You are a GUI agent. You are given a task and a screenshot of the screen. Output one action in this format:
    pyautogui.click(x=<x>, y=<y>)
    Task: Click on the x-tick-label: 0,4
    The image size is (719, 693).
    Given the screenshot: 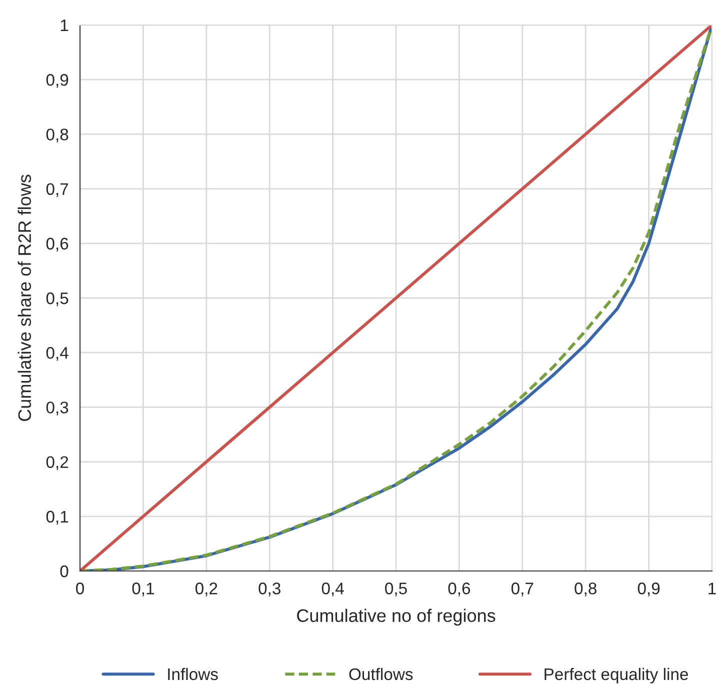 What is the action you would take?
    pyautogui.click(x=333, y=589)
    